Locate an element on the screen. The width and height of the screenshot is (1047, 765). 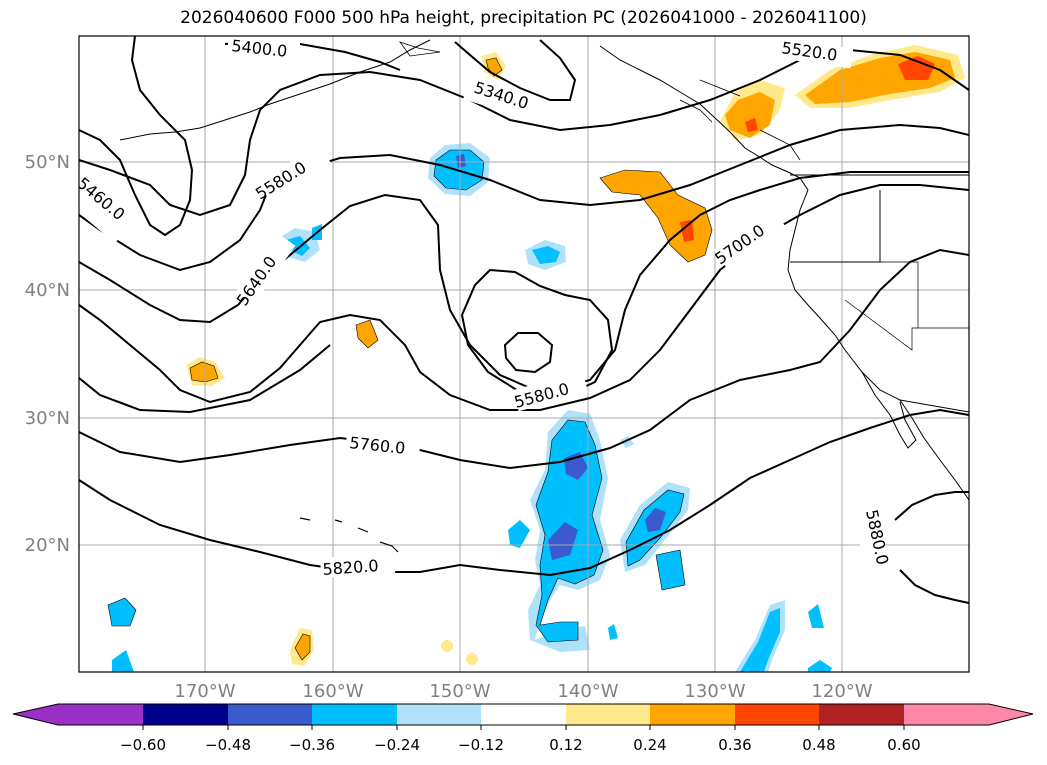
coastline-alaska-south is located at coordinates (704, 118).